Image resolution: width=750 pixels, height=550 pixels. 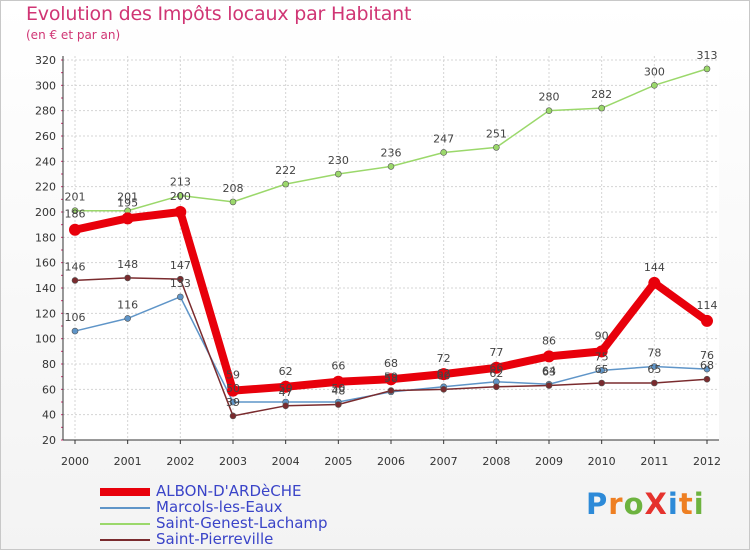 I want to click on x-tick-label: 2006, so click(x=391, y=461).